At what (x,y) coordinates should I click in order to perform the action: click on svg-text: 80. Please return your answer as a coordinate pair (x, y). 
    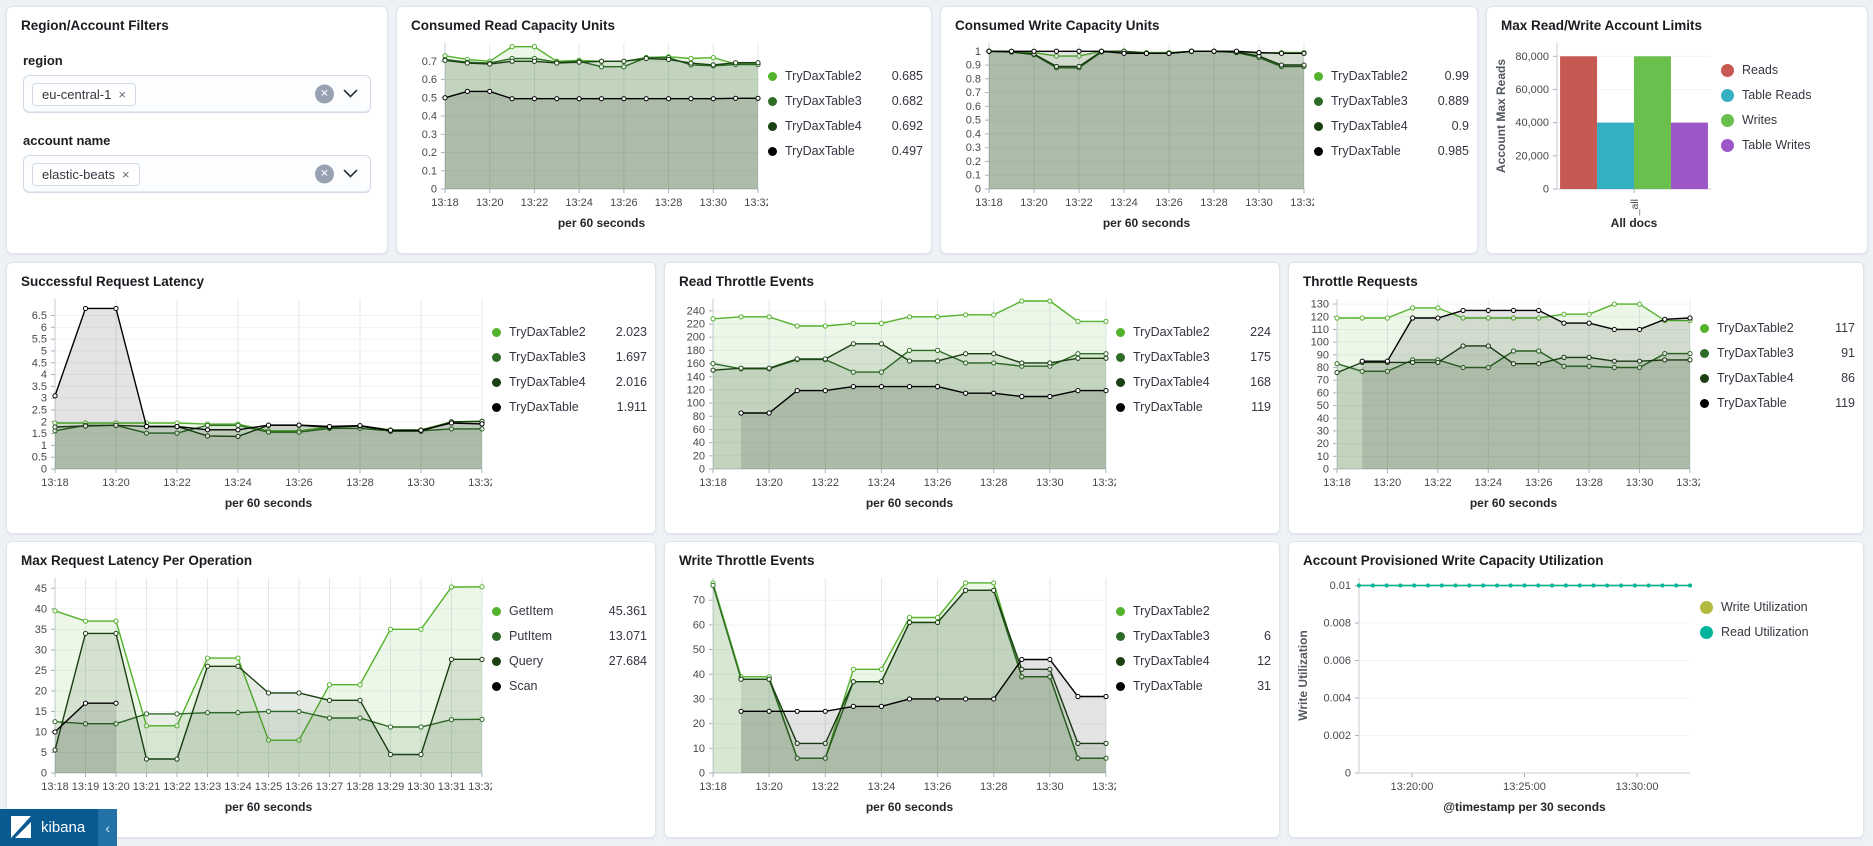
    Looking at the image, I should click on (1323, 368).